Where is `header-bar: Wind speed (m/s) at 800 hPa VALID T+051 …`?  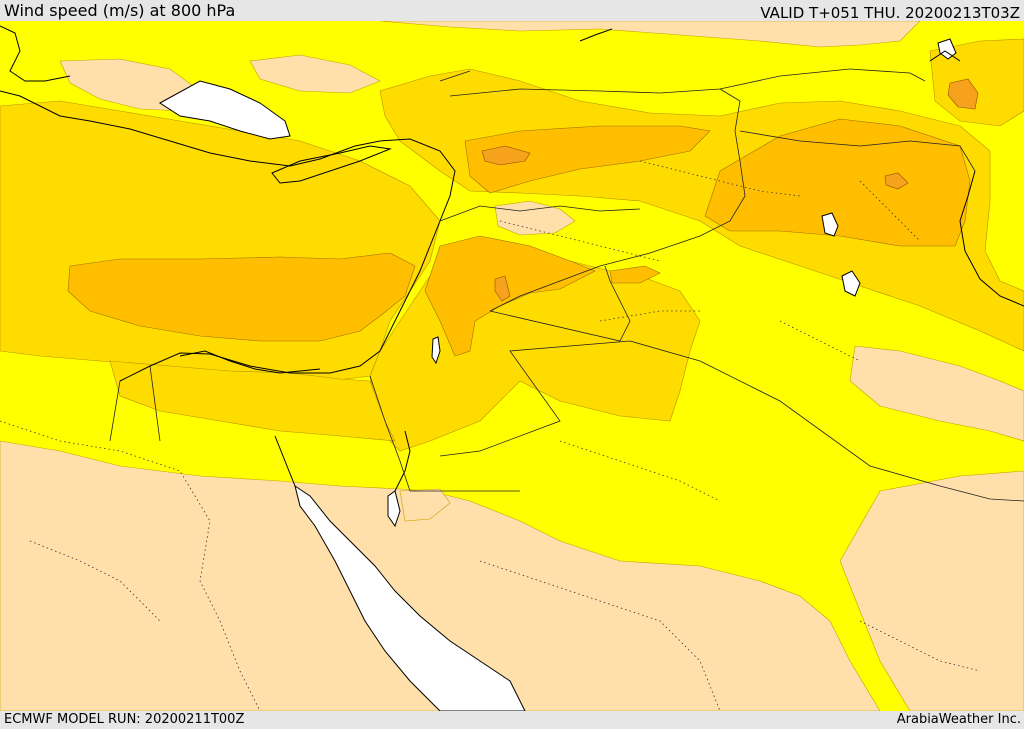 header-bar: Wind speed (m/s) at 800 hPa VALID T+051 … is located at coordinates (512, 10).